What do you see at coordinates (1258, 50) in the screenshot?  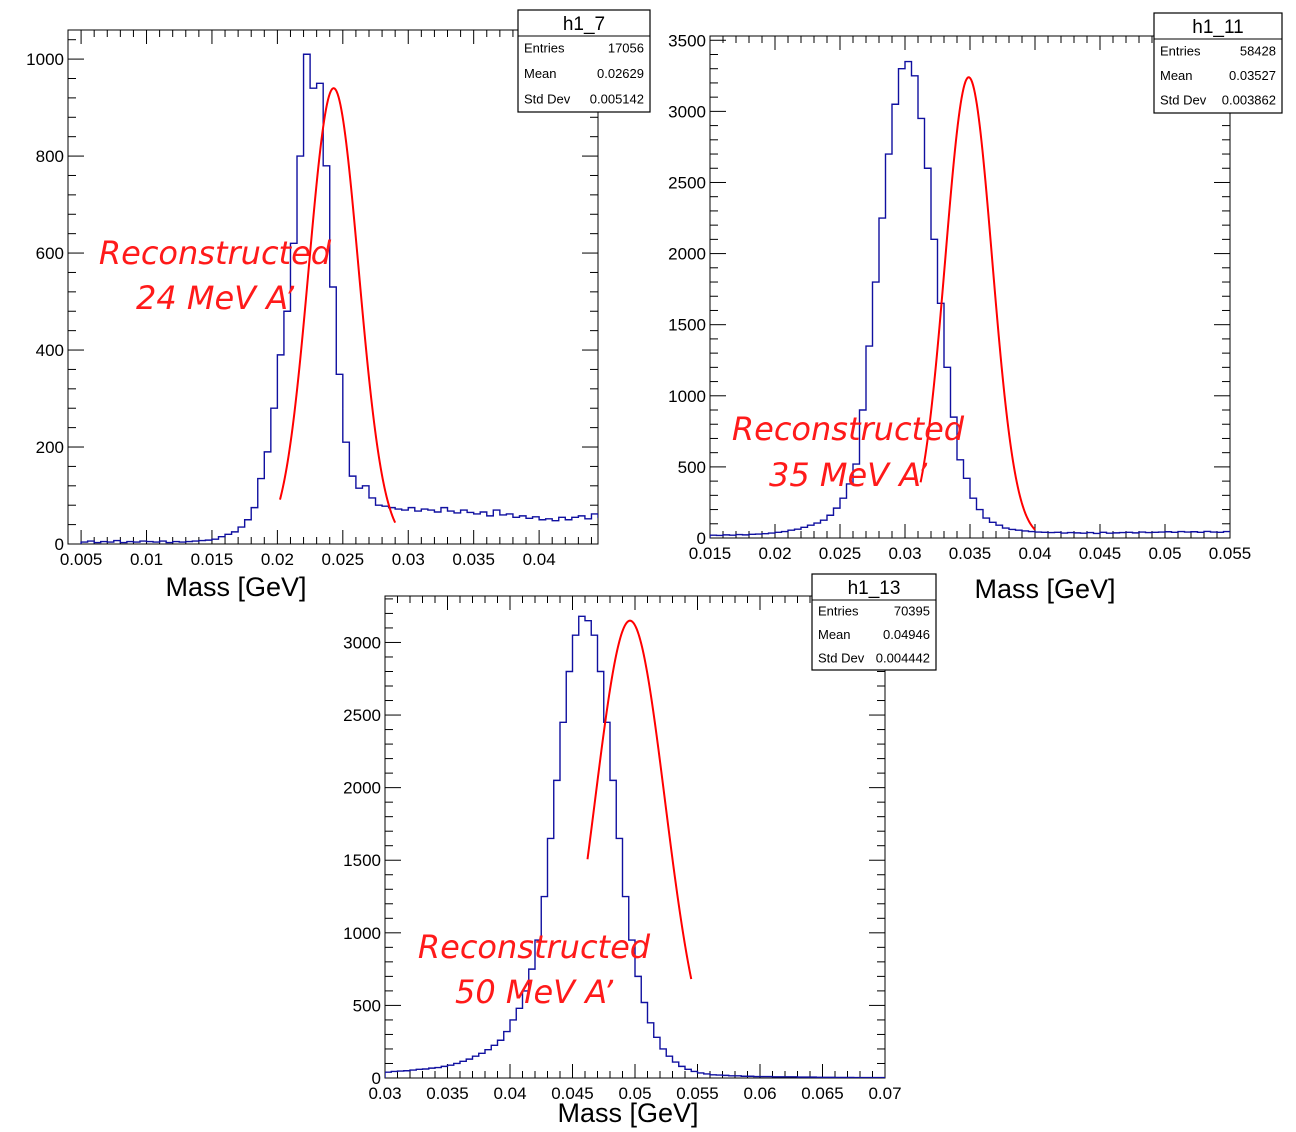 I see `stats-row-value: 58428` at bounding box center [1258, 50].